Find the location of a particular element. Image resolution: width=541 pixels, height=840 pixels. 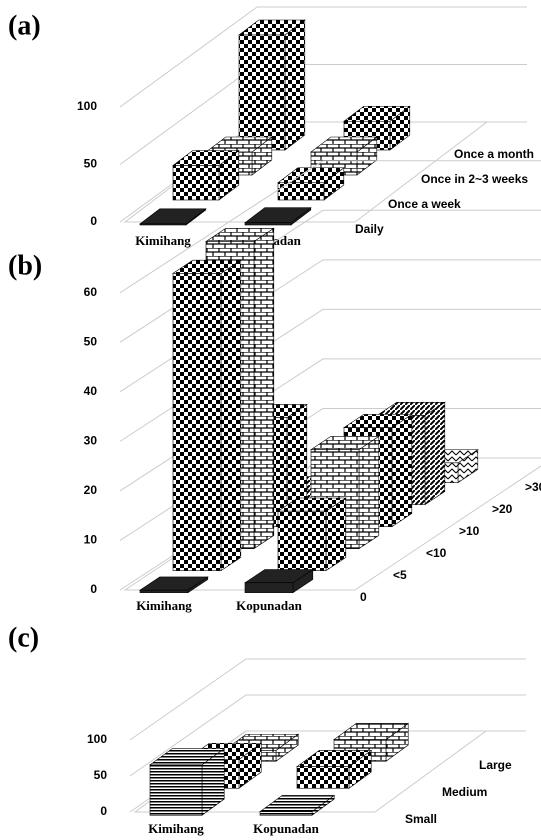

row-label: Once a week is located at coordinates (424, 204).